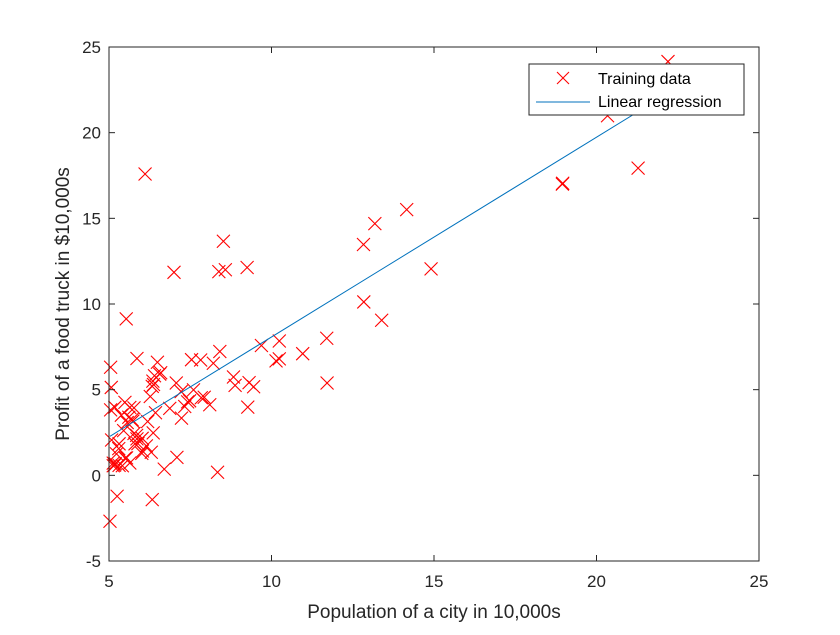 The image size is (840, 635). What do you see at coordinates (96, 475) in the screenshot?
I see `y-tick-label: 0` at bounding box center [96, 475].